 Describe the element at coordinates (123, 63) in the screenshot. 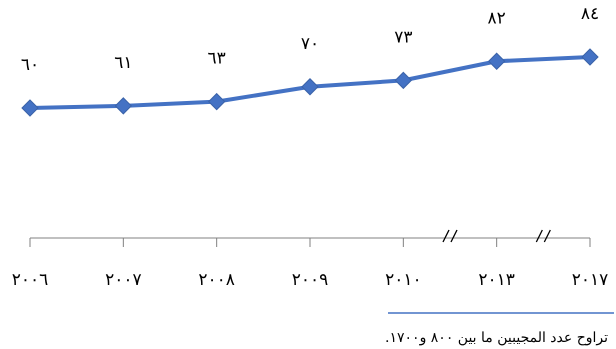

I see `data-label: ٦١` at that location.